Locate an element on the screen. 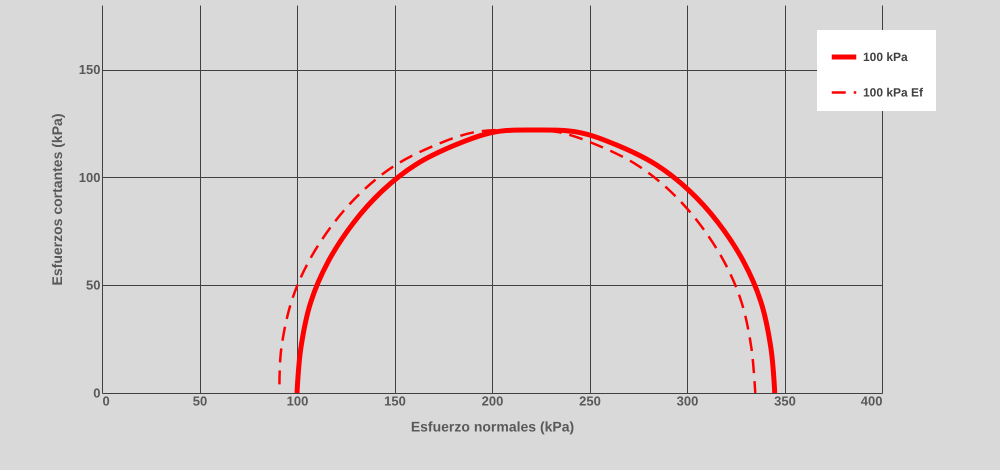 The image size is (1000, 470). x-tick-label: 350 is located at coordinates (785, 401).